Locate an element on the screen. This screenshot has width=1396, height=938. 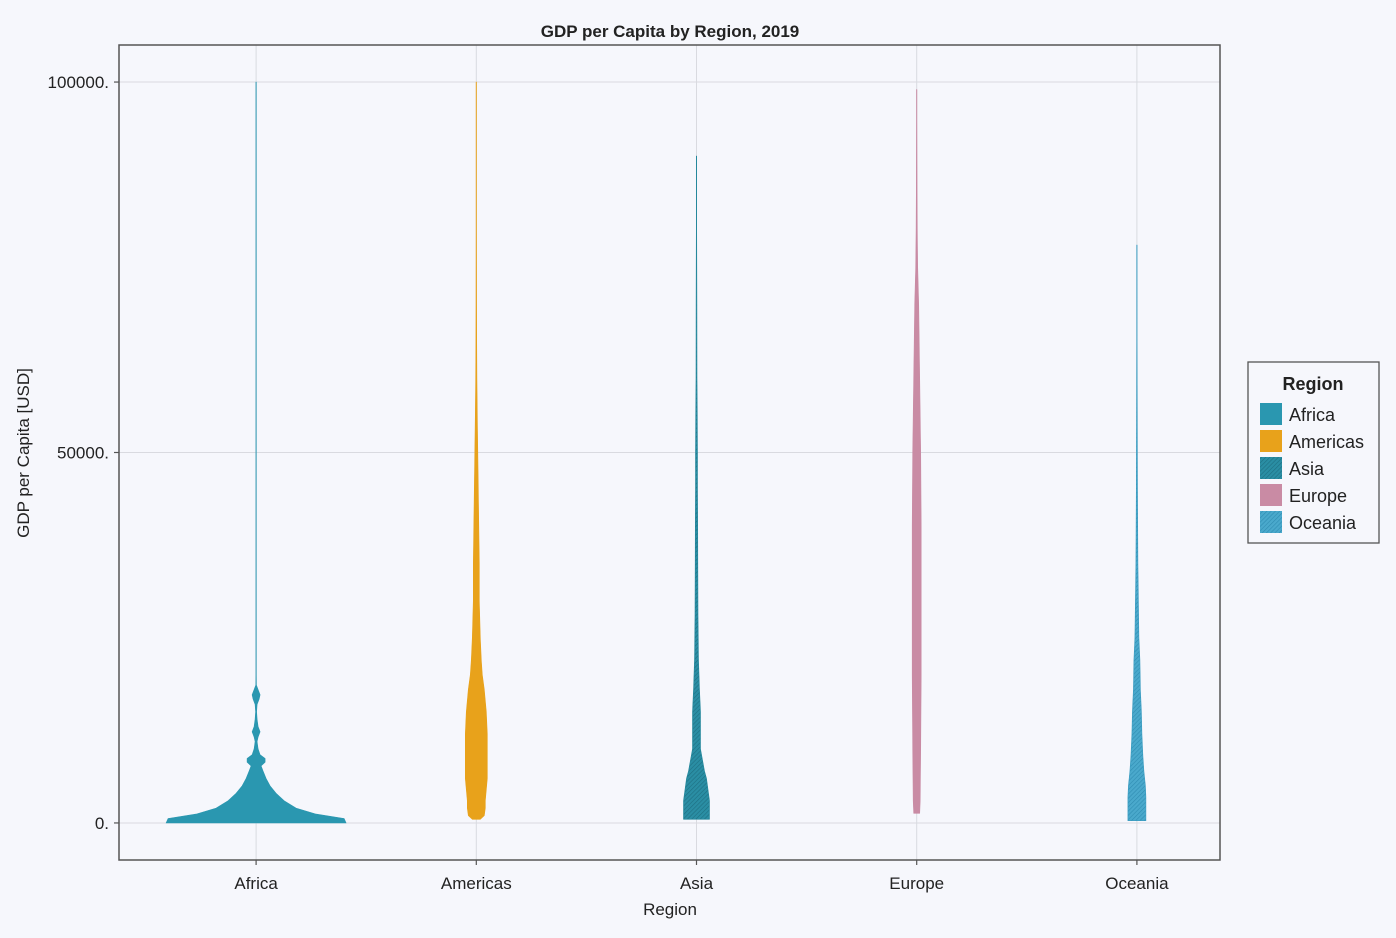
y-tick-label: 100000. is located at coordinates (78, 82).